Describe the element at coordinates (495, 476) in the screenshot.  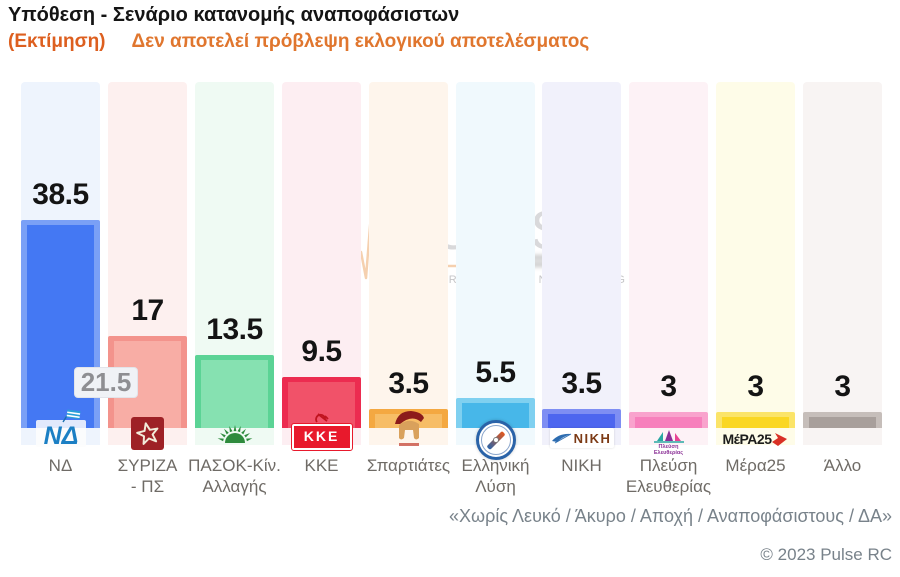
I see `party-name-label: Ελληνική Λύση` at that location.